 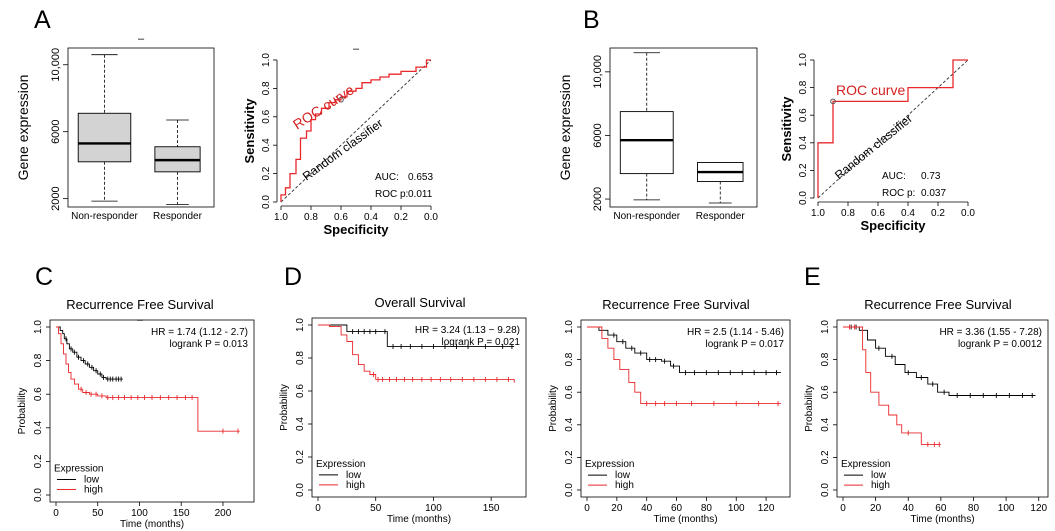 What do you see at coordinates (898, 193) in the screenshot?
I see `rocp-label: ROC p:` at bounding box center [898, 193].